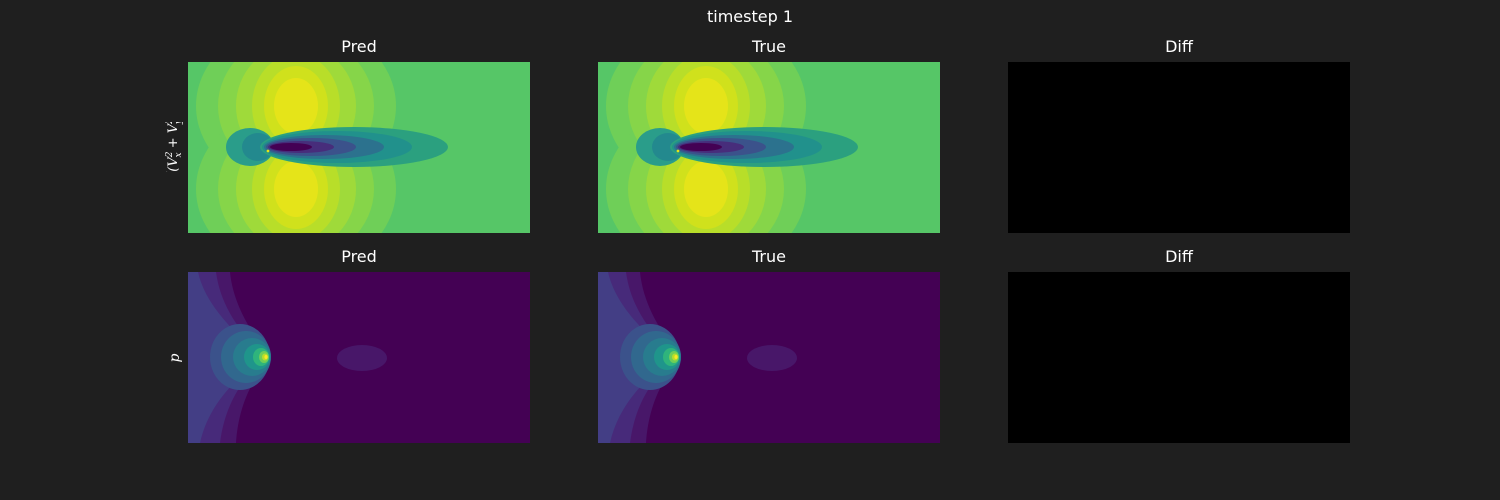 The width and height of the screenshot is (1500, 500). I want to click on panel-title-diff-pressure: Diff, so click(1179, 256).